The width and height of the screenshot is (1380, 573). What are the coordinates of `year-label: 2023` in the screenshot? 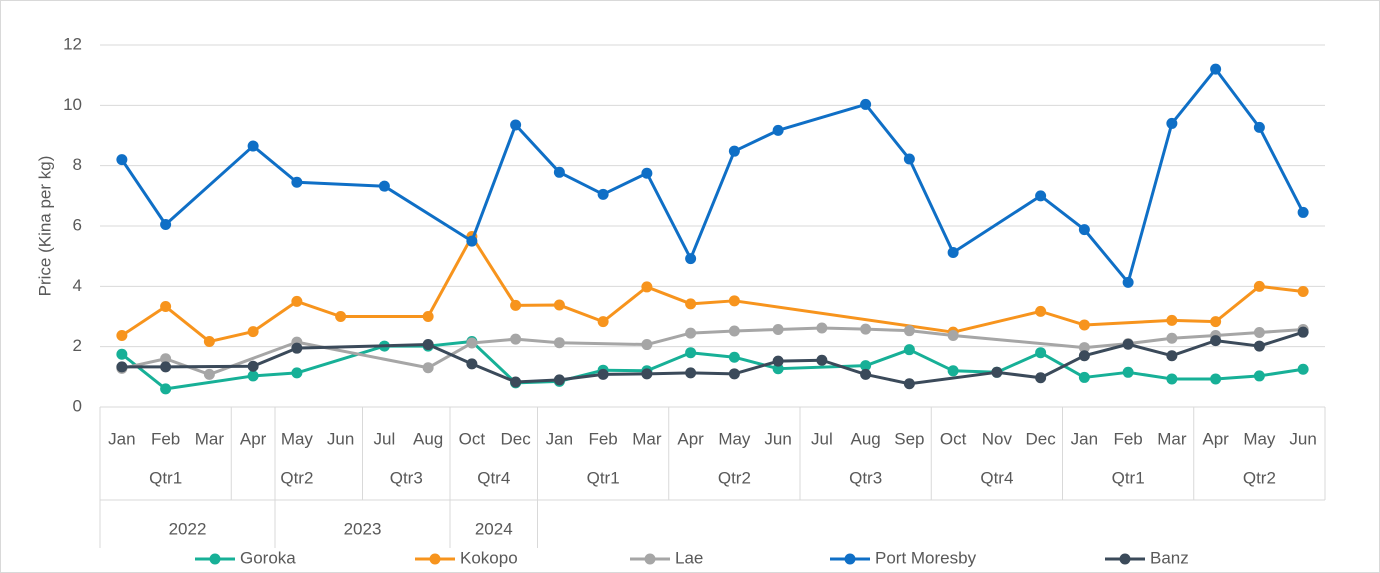 It's located at (363, 528).